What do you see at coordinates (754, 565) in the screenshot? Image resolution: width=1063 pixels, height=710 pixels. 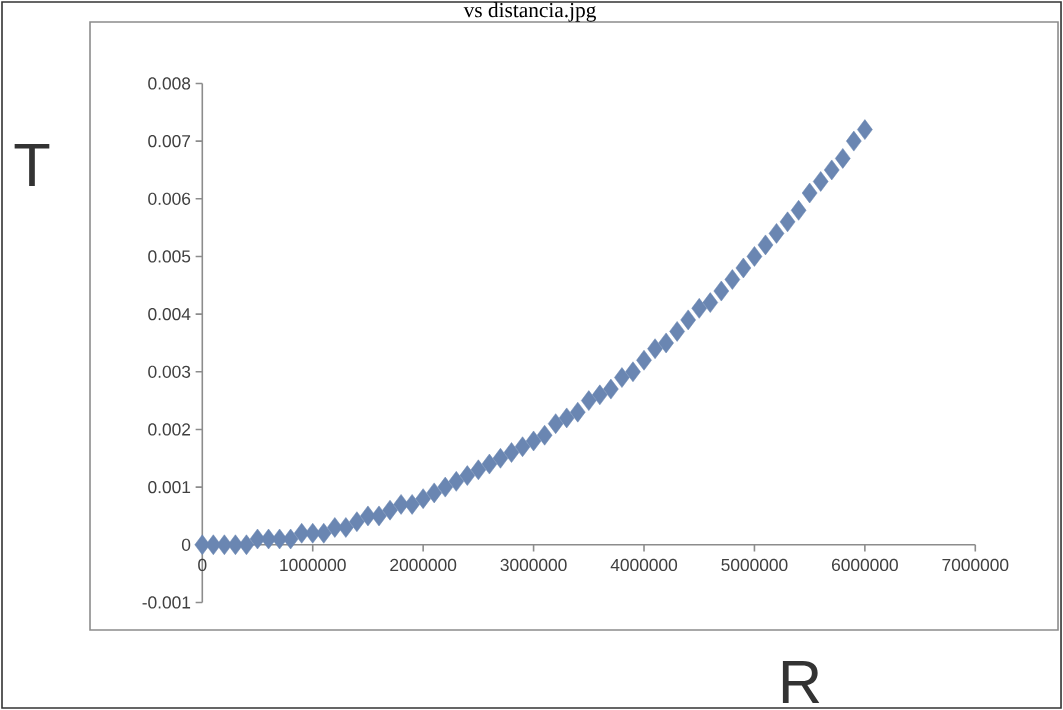 I see `x-tick-label: 5000000` at bounding box center [754, 565].